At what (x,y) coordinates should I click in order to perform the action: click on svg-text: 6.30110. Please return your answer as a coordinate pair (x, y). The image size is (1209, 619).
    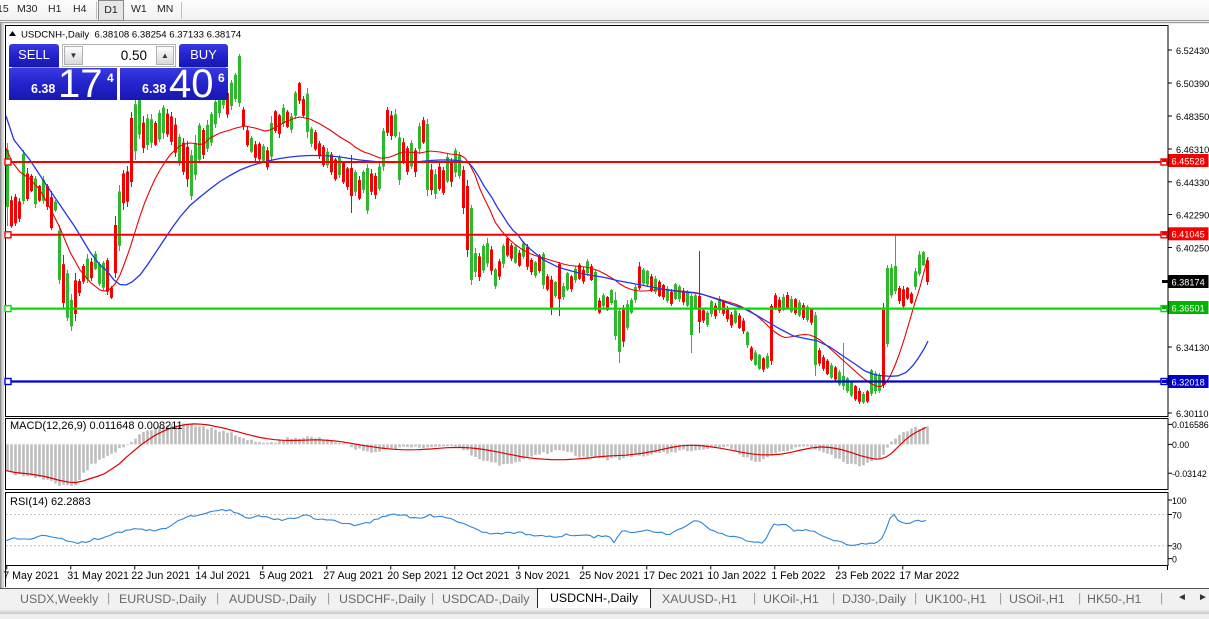
    Looking at the image, I should click on (1192, 414).